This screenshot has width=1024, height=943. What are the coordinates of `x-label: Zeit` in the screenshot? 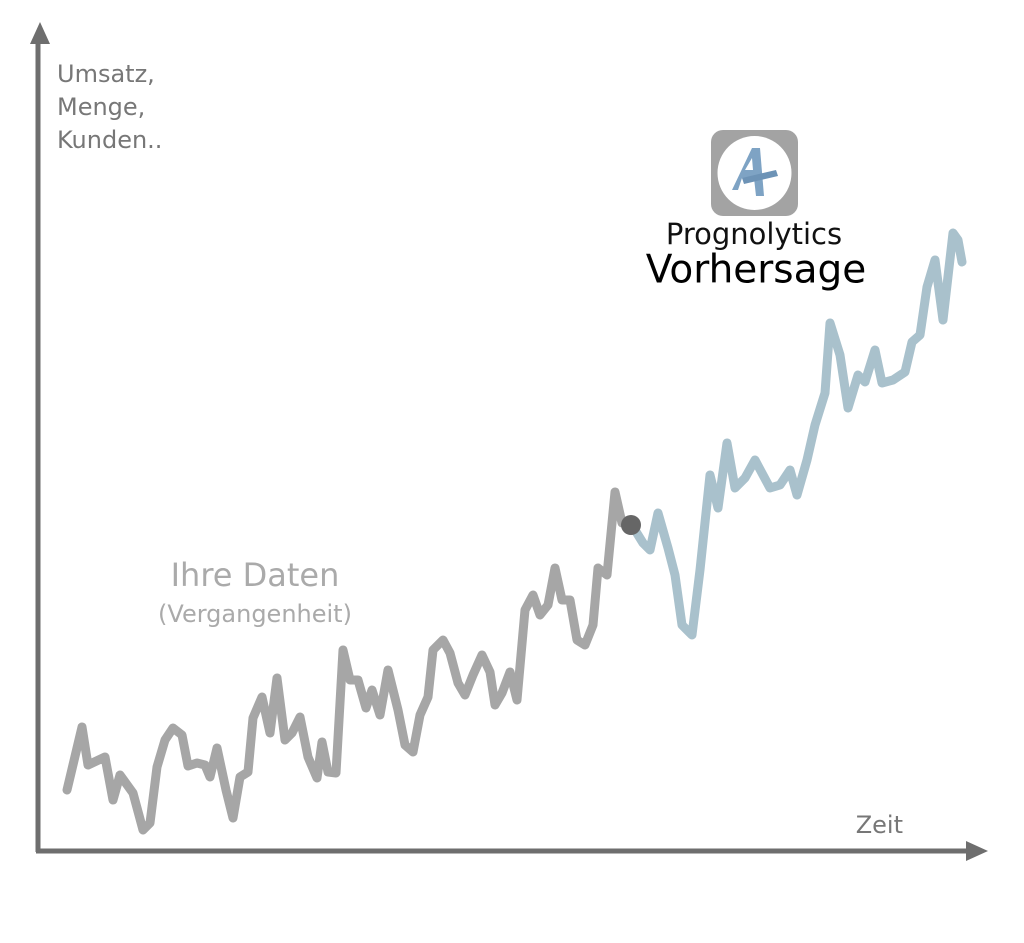 It's located at (879, 825).